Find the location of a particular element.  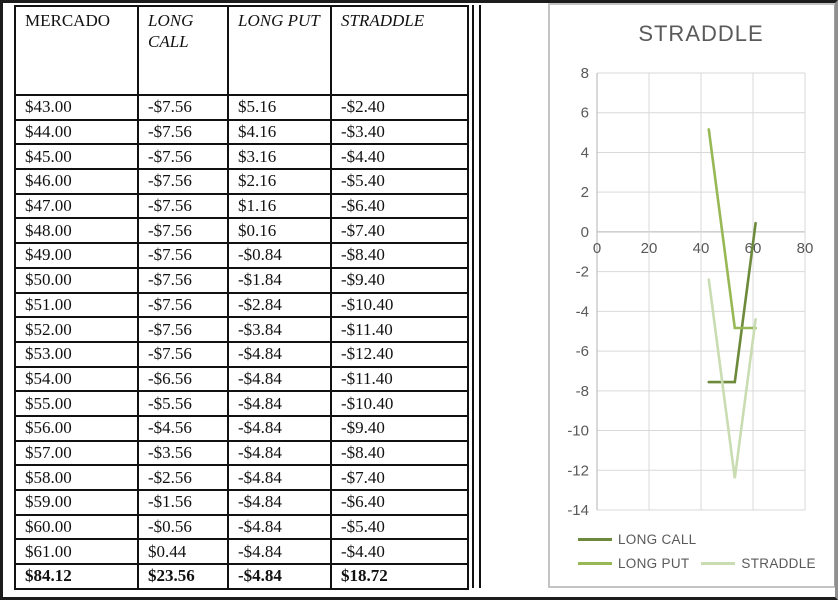

column-header-long-put: LONG PUT is located at coordinates (279, 50).